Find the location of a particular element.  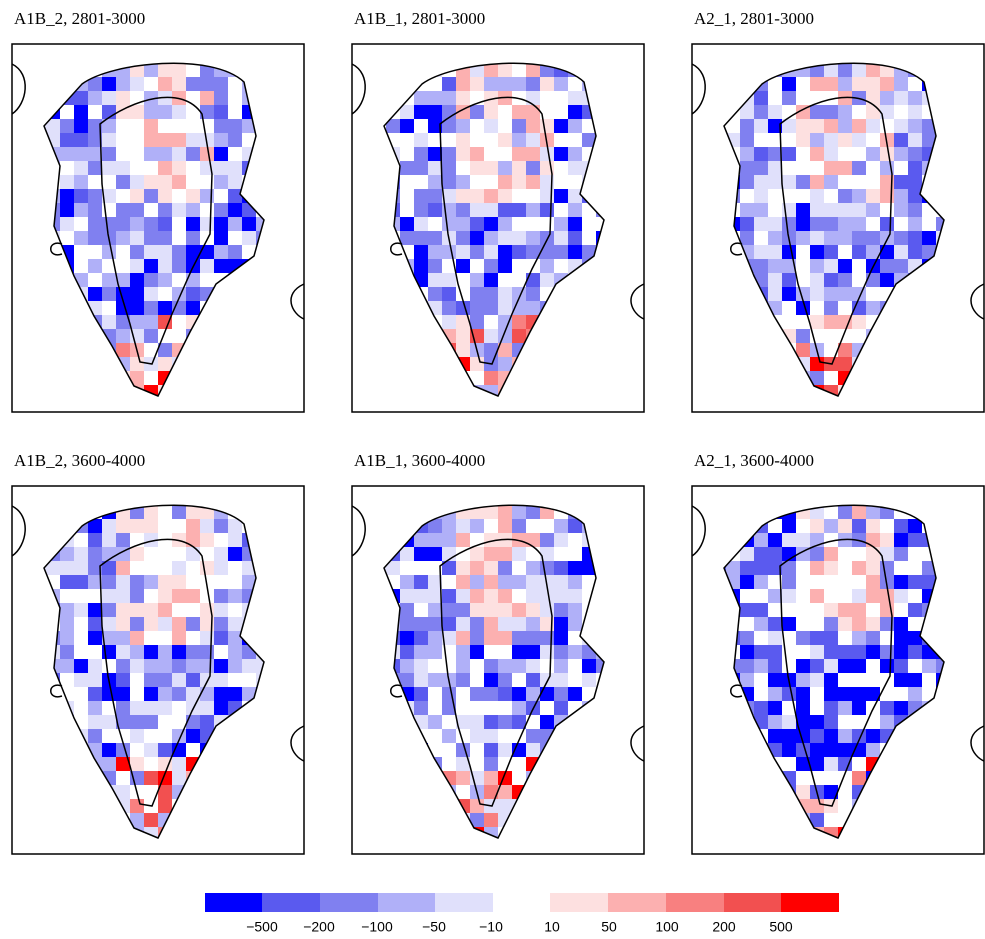

colorbar-swatch is located at coordinates (291, 902).